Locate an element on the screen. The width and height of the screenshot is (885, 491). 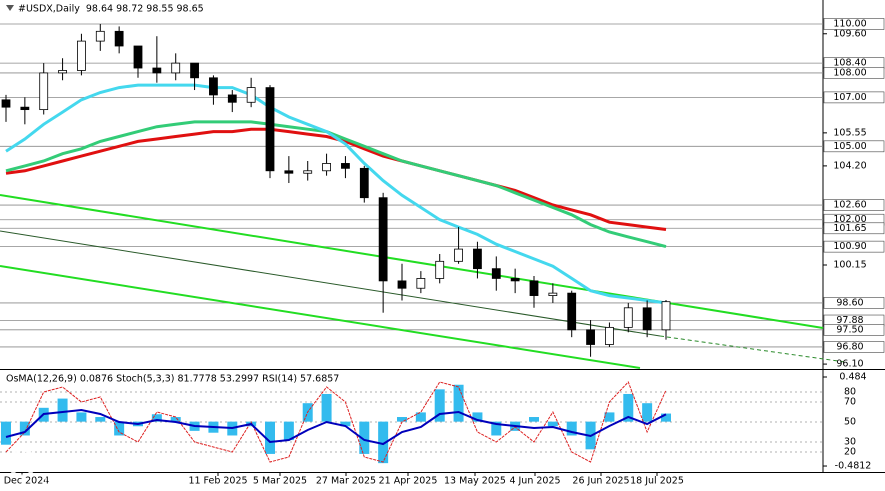
y-tick-label: -0.4812 is located at coordinates (853, 466).